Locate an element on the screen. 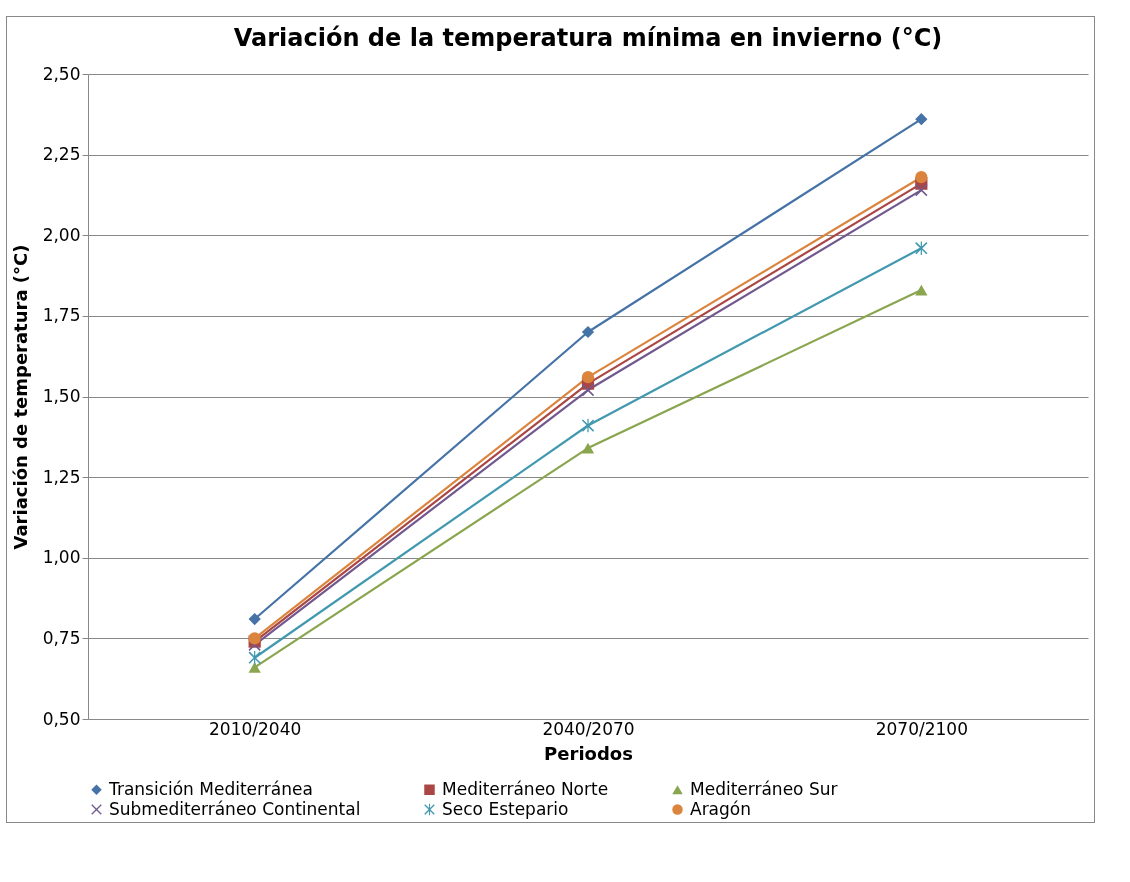 The width and height of the screenshot is (1130, 882). y-tick-label: 1,75 is located at coordinates (61, 315).